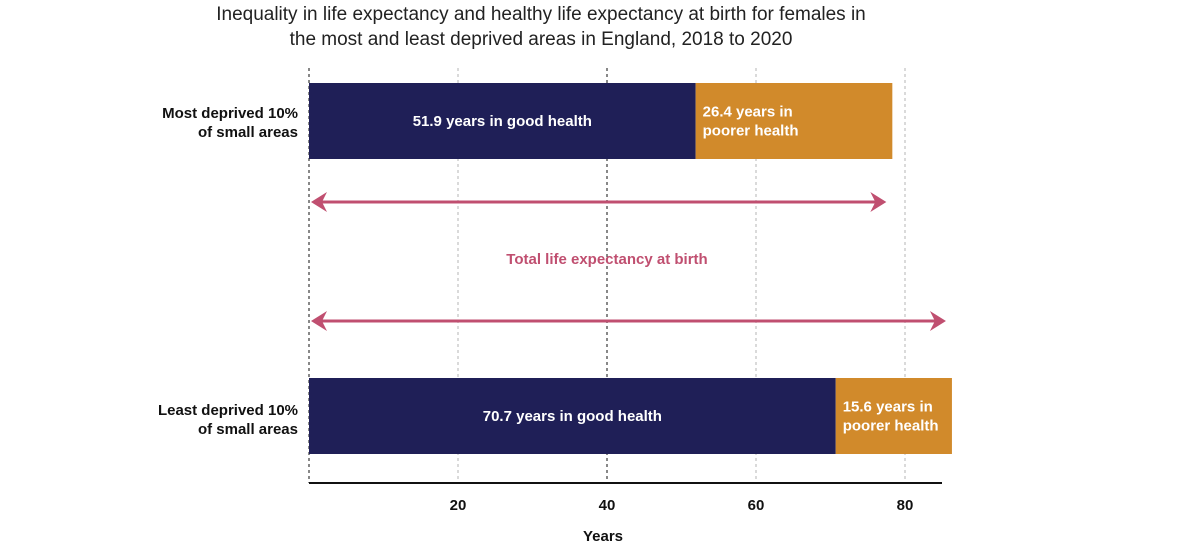 This screenshot has width=1192, height=552. I want to click on annotation-total-life-expectancy: Total life expectancy at birth, so click(606, 259).